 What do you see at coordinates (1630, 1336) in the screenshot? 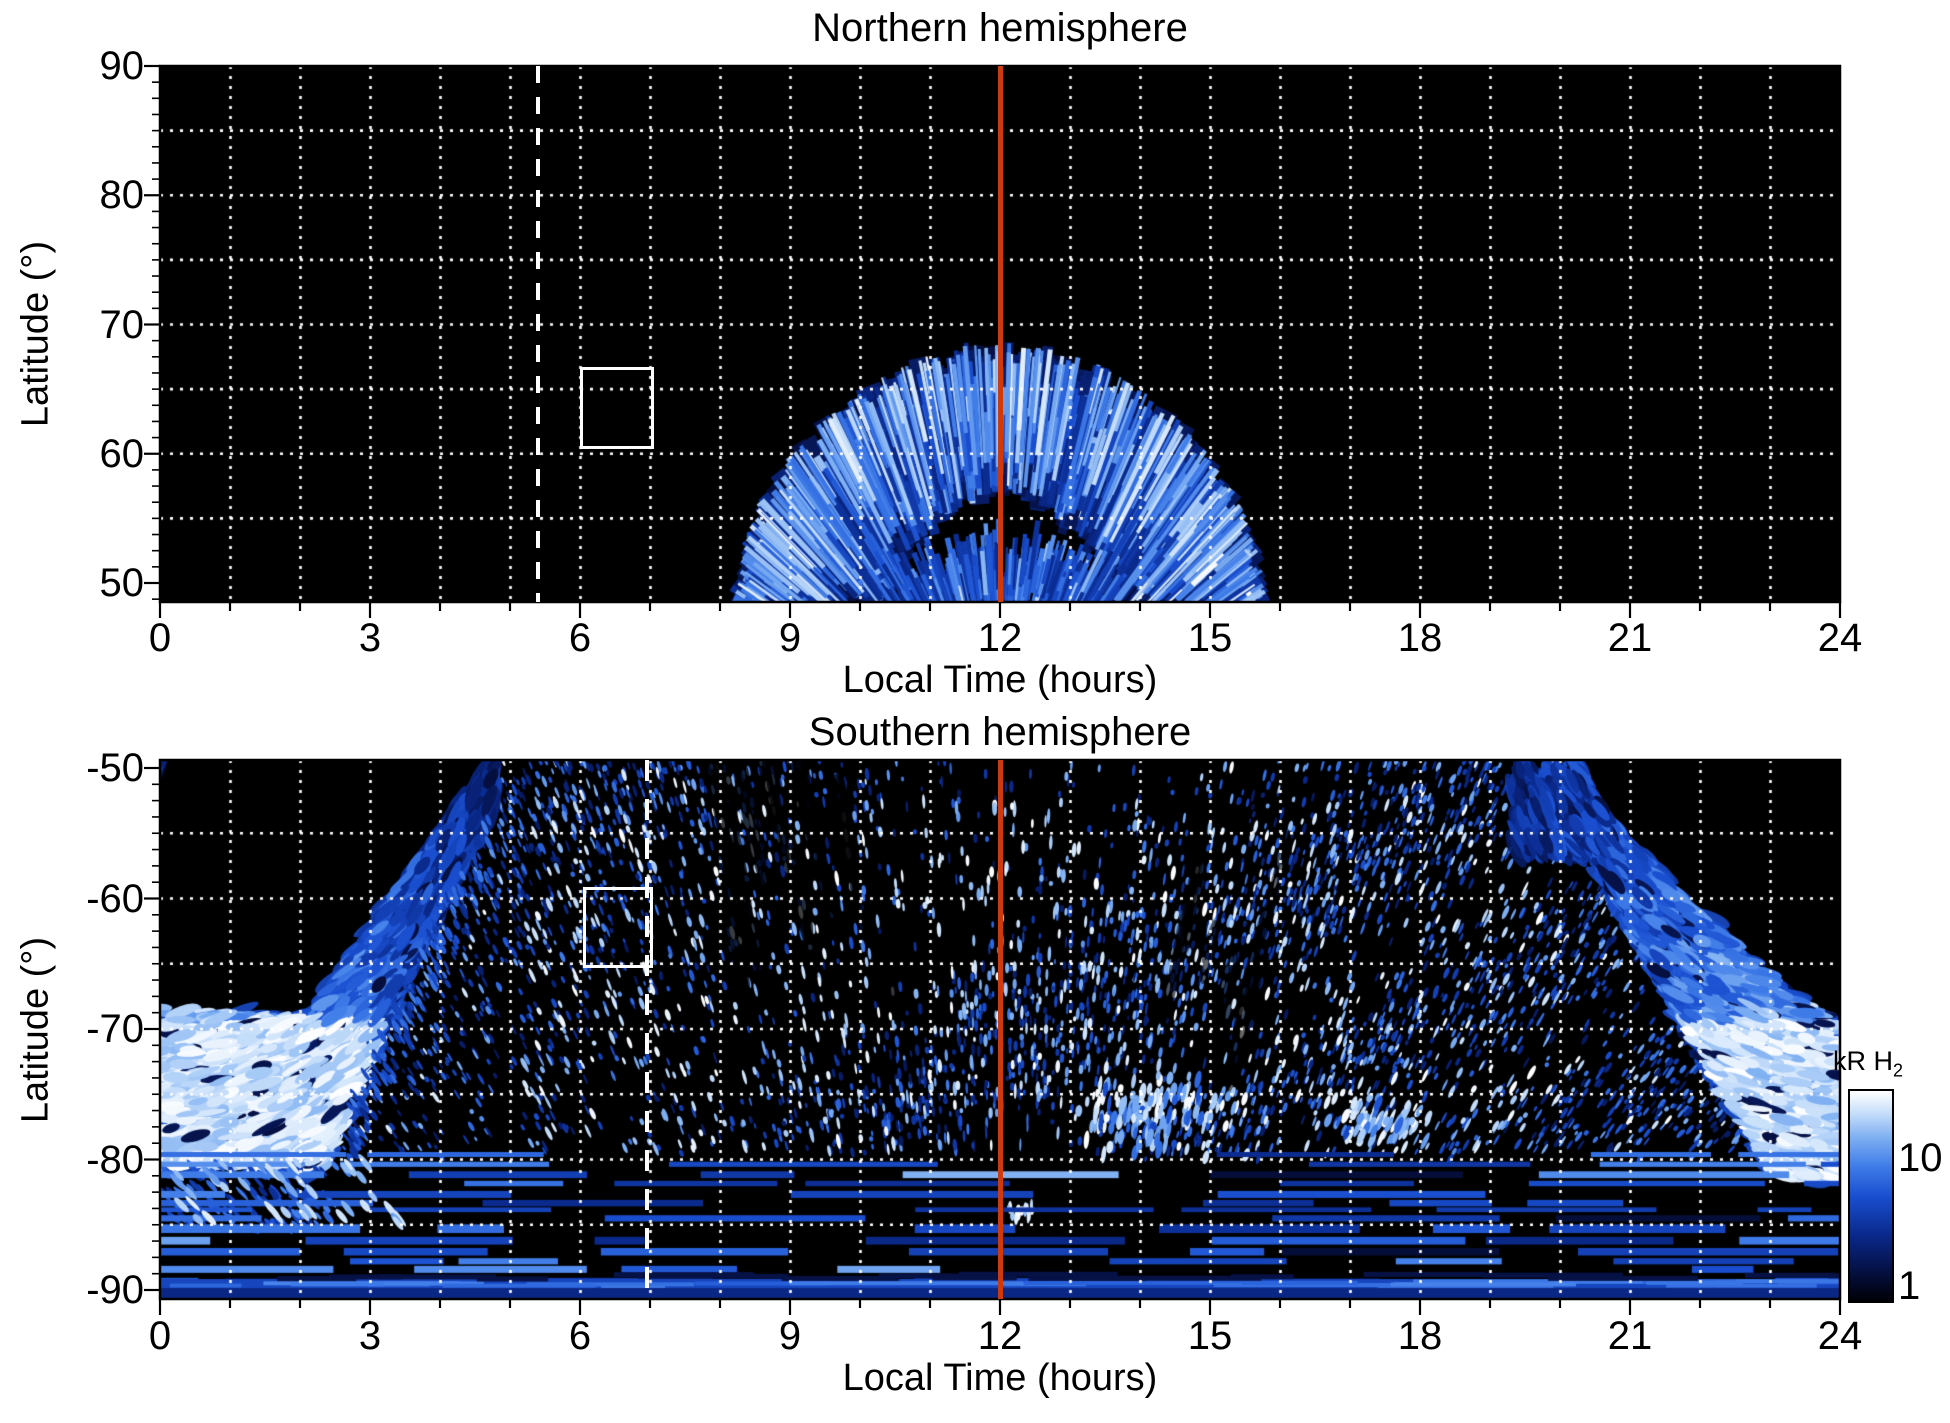
I see `x-tick-label-south: 21` at bounding box center [1630, 1336].